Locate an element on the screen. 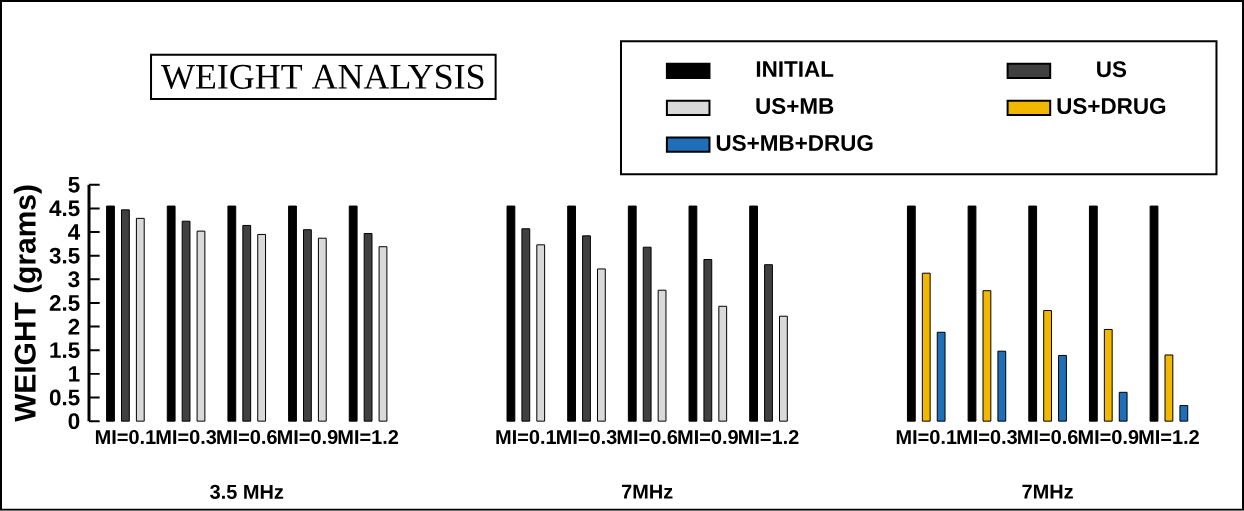 The width and height of the screenshot is (1244, 511). y-tick-label: 1 is located at coordinates (74, 374).